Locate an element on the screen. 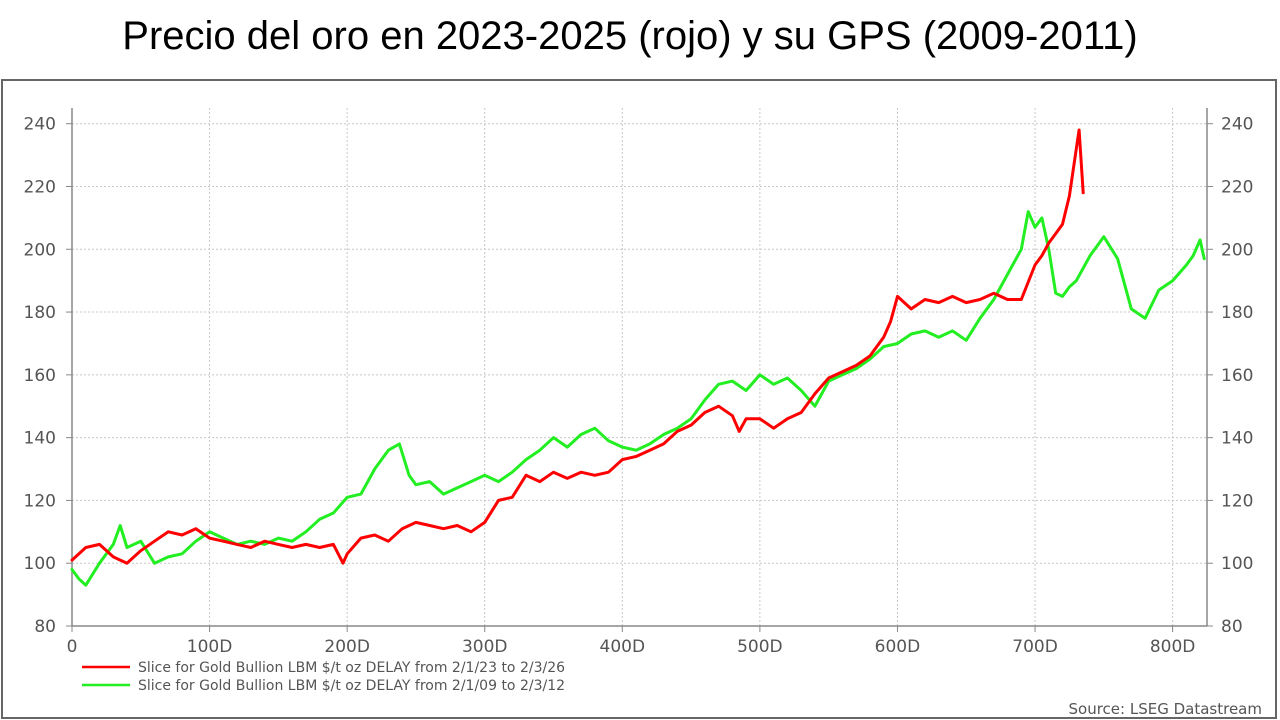  y-tick-label-left: 220 is located at coordinates (40, 187).